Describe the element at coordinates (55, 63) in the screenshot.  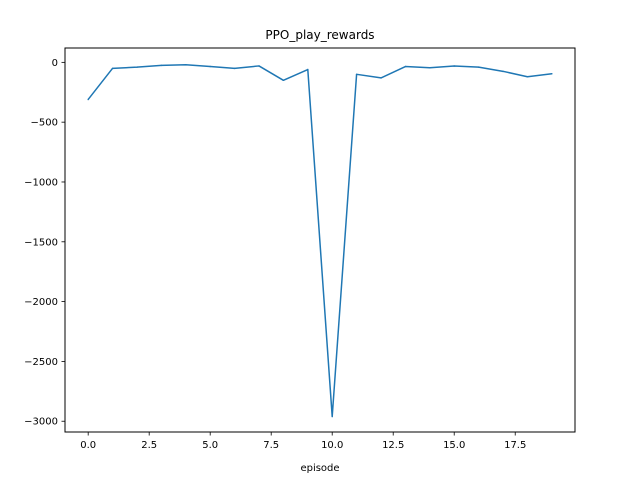
I see `y-tick-label: 0` at that location.